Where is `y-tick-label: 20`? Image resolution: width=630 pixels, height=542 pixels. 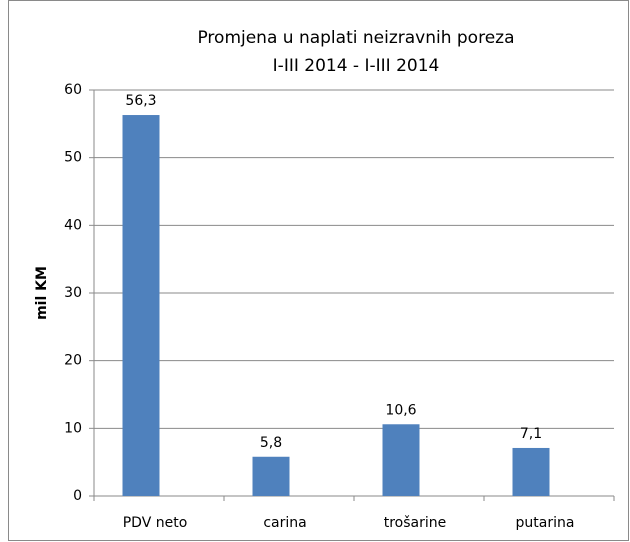 y-tick-label: 20 is located at coordinates (73, 361).